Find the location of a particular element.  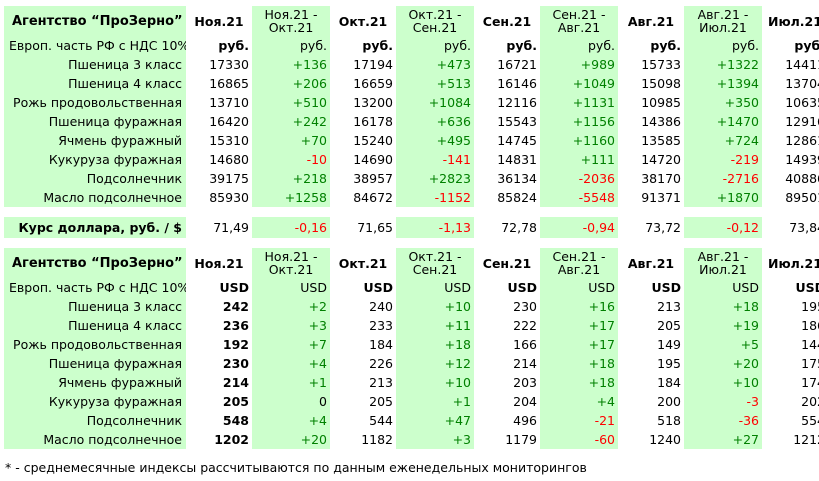

change-value: +27 is located at coordinates (723, 439).